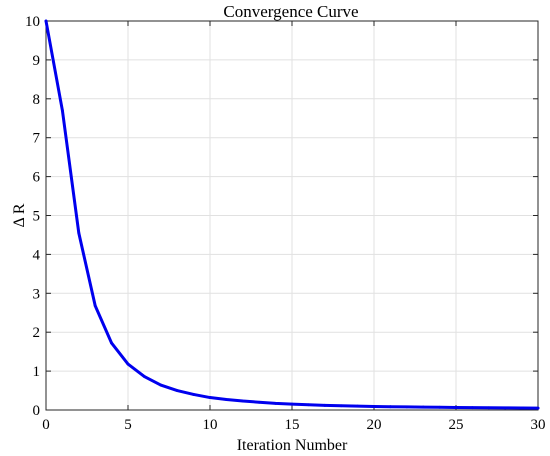  Describe the element at coordinates (210, 425) in the screenshot. I see `x-tick-label: 10` at that location.